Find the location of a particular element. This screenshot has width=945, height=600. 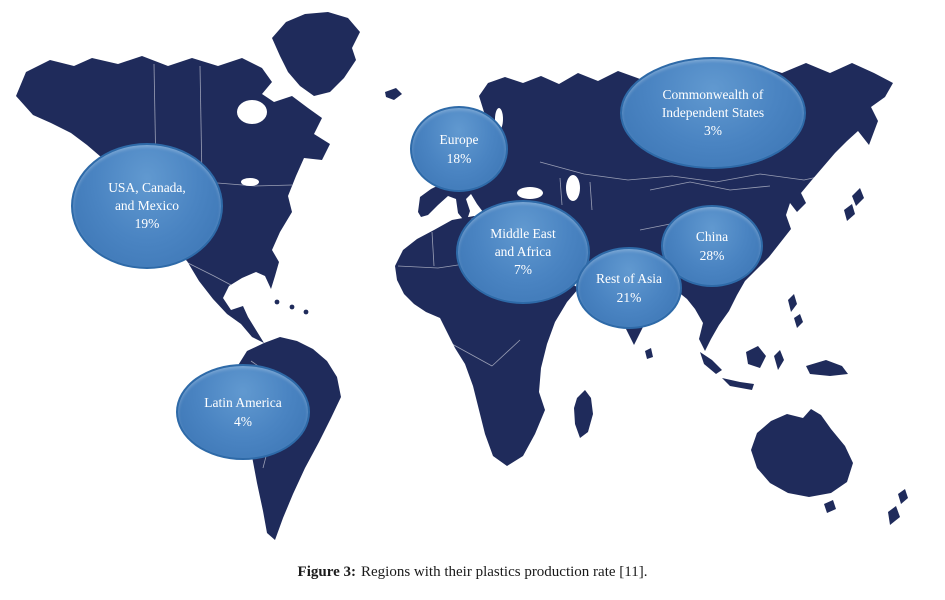

landmass-australia is located at coordinates (802, 453).